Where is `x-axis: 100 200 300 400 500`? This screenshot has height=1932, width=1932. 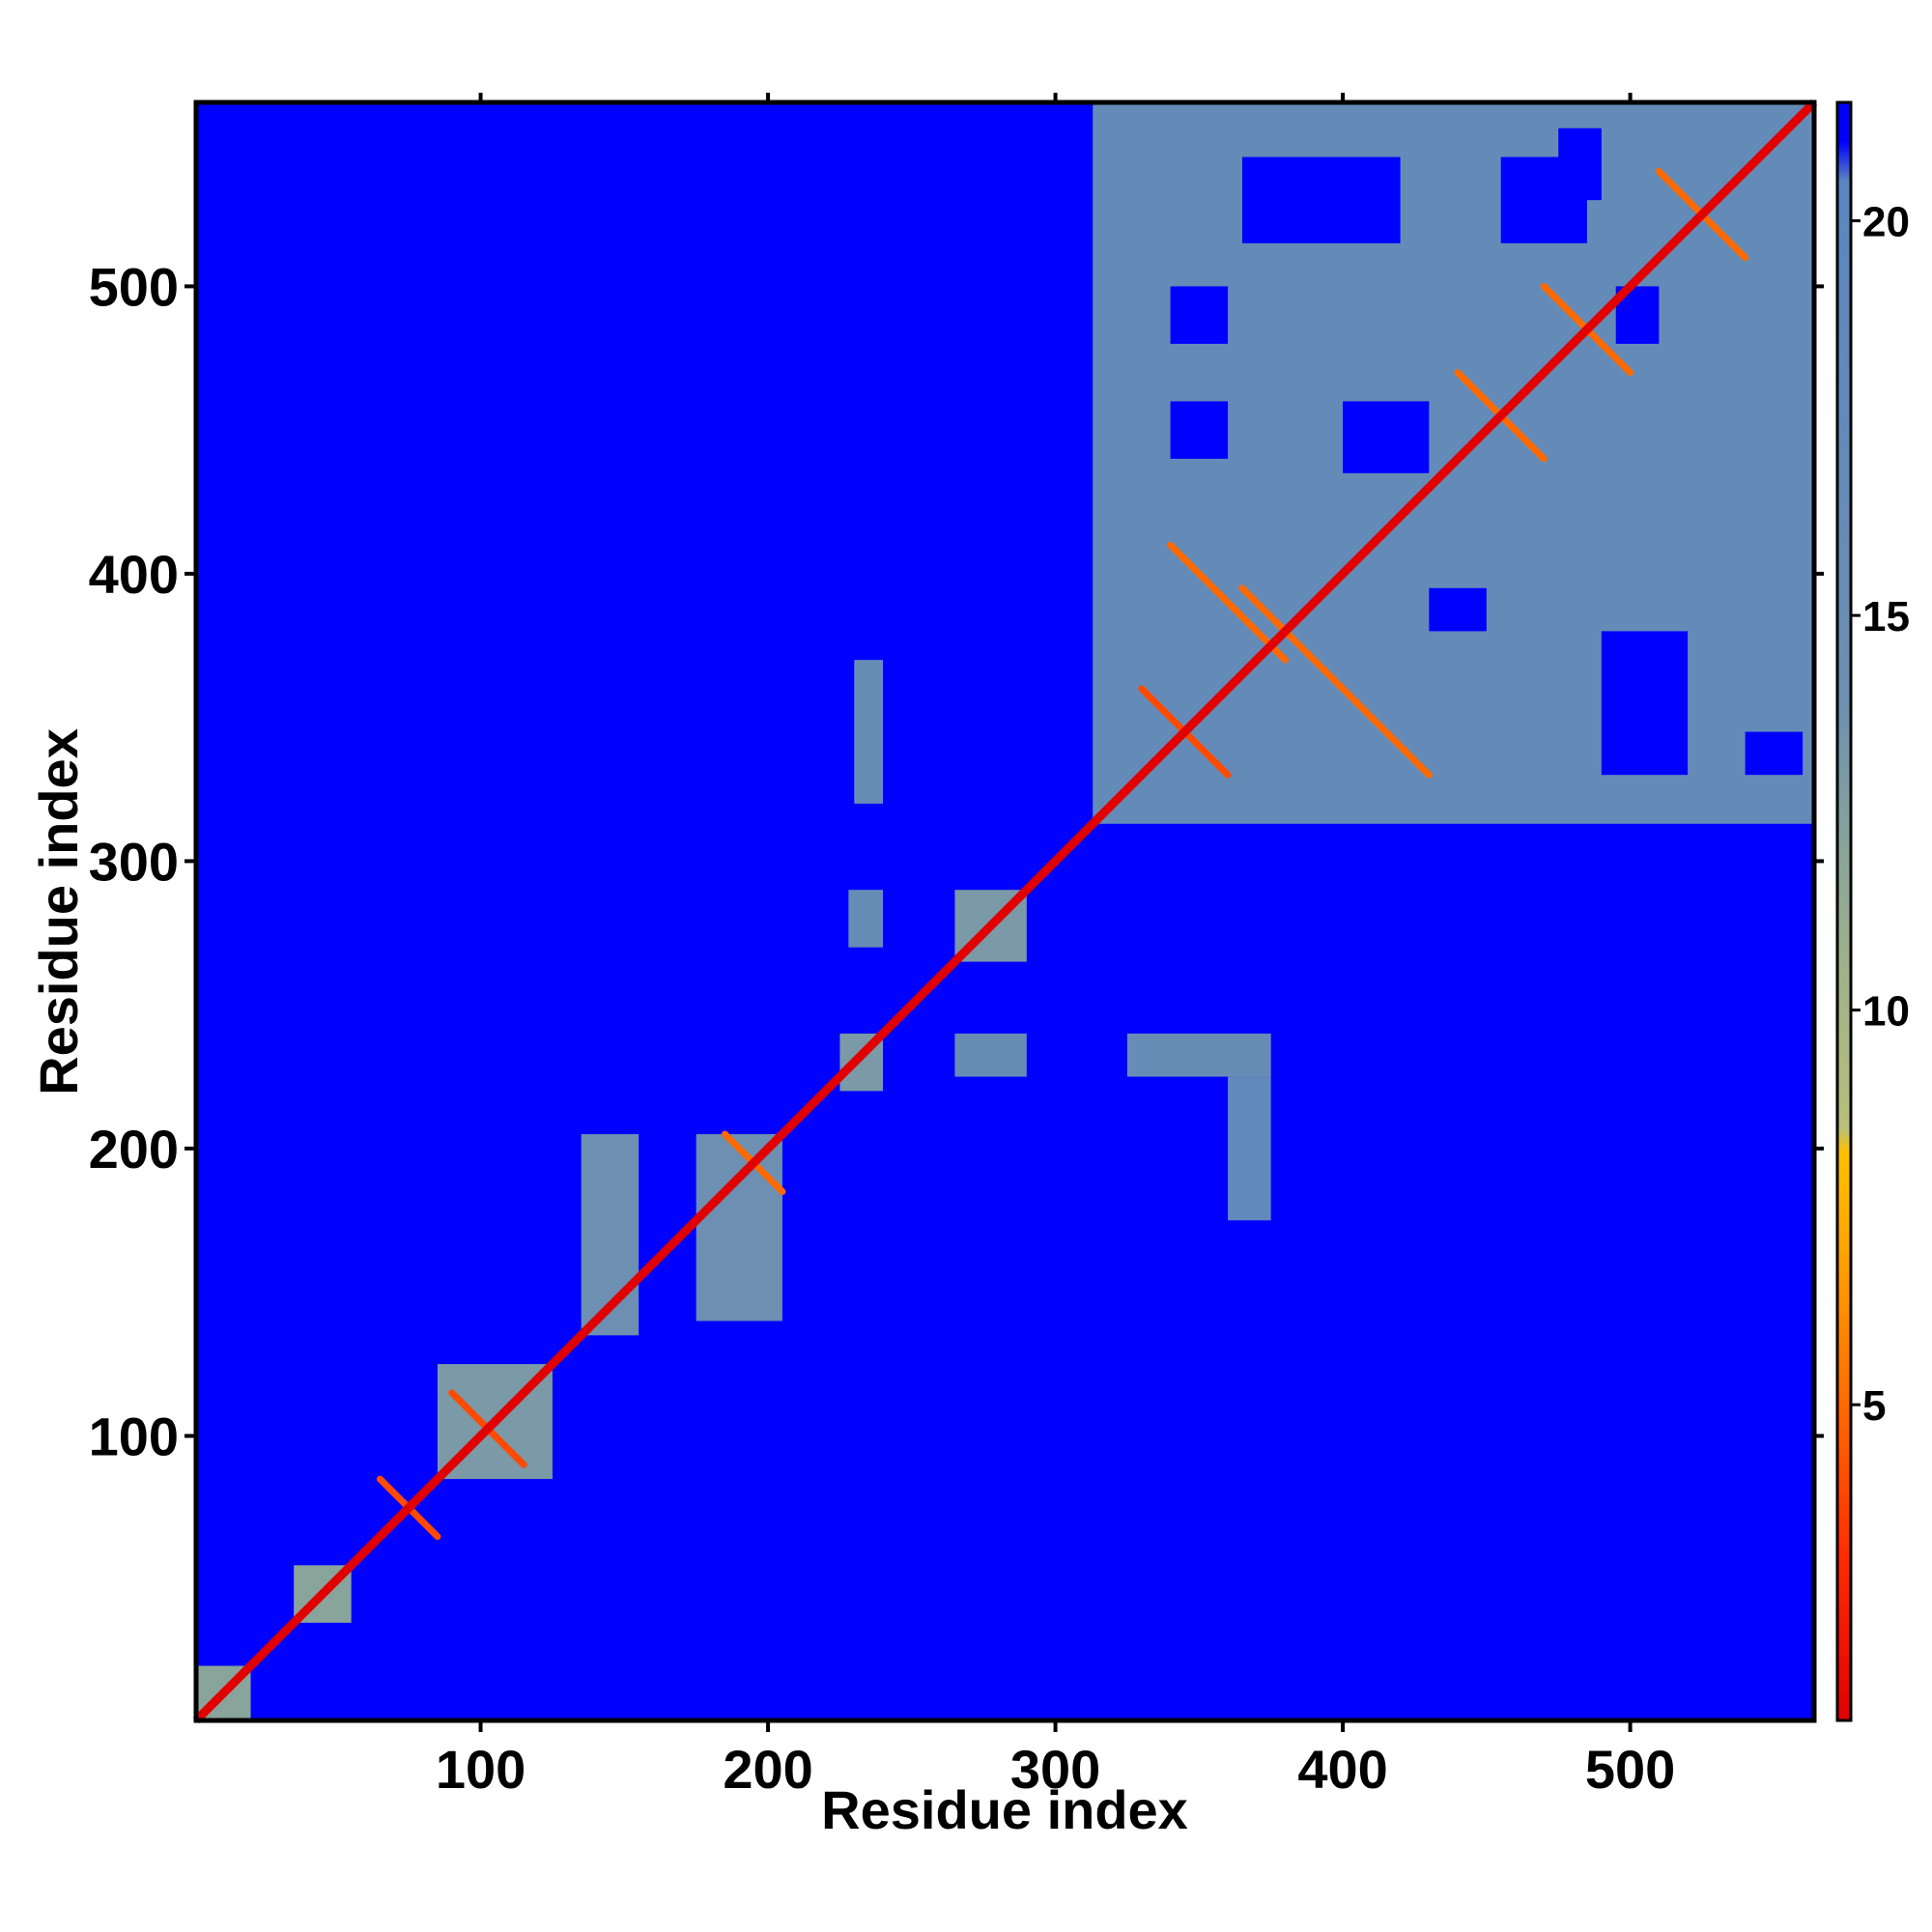
x-axis: 100 200 300 400 500 is located at coordinates (1055, 1760).